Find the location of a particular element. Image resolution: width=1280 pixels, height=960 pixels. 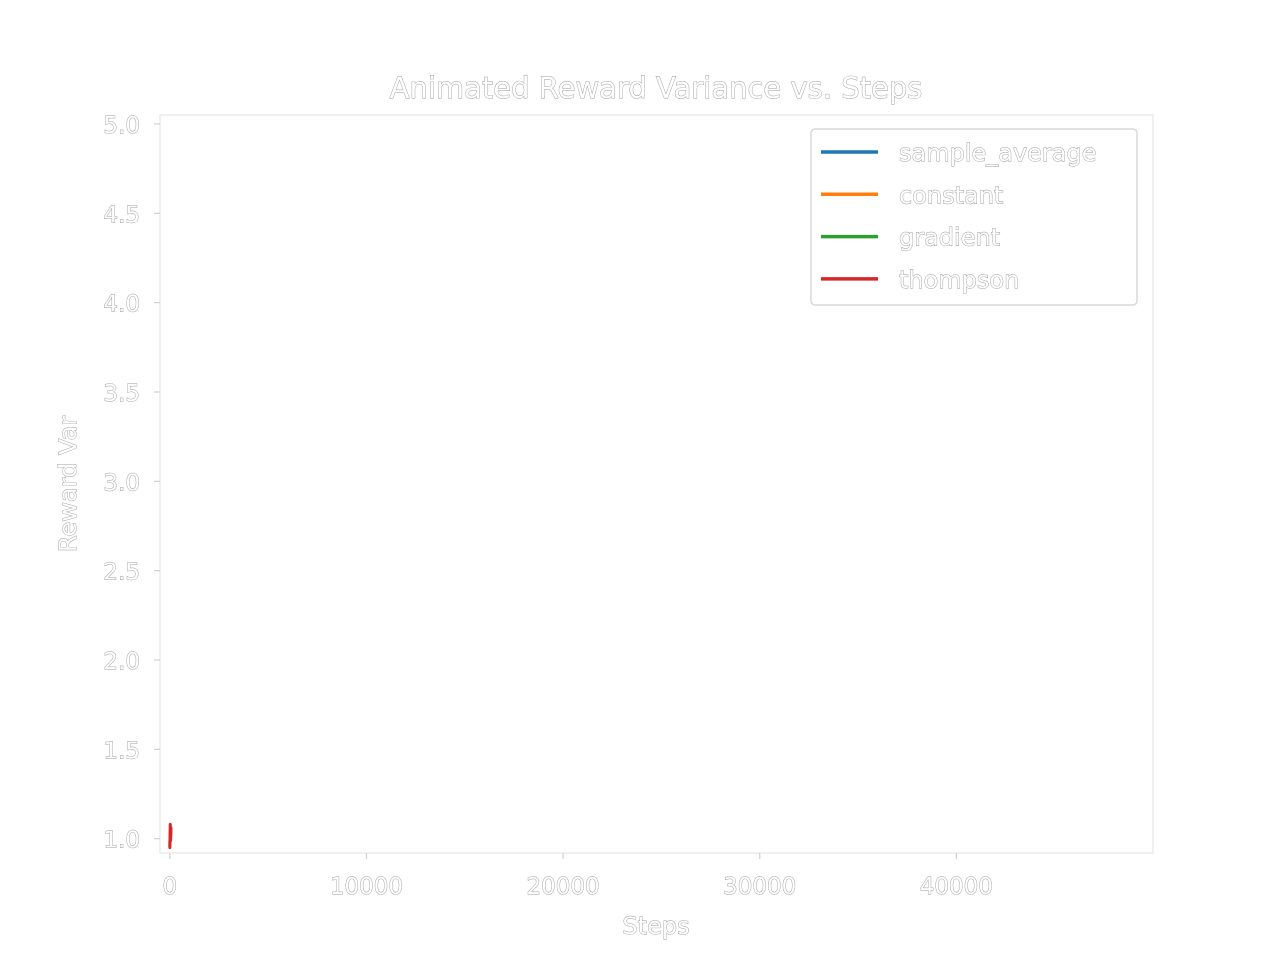

y-tick-label: 2.0 is located at coordinates (121, 662).